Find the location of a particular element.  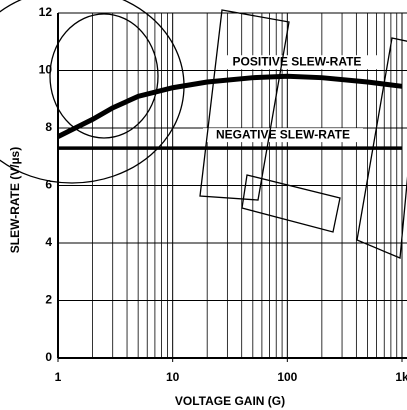

x-tick-label: 1 is located at coordinates (58, 377).